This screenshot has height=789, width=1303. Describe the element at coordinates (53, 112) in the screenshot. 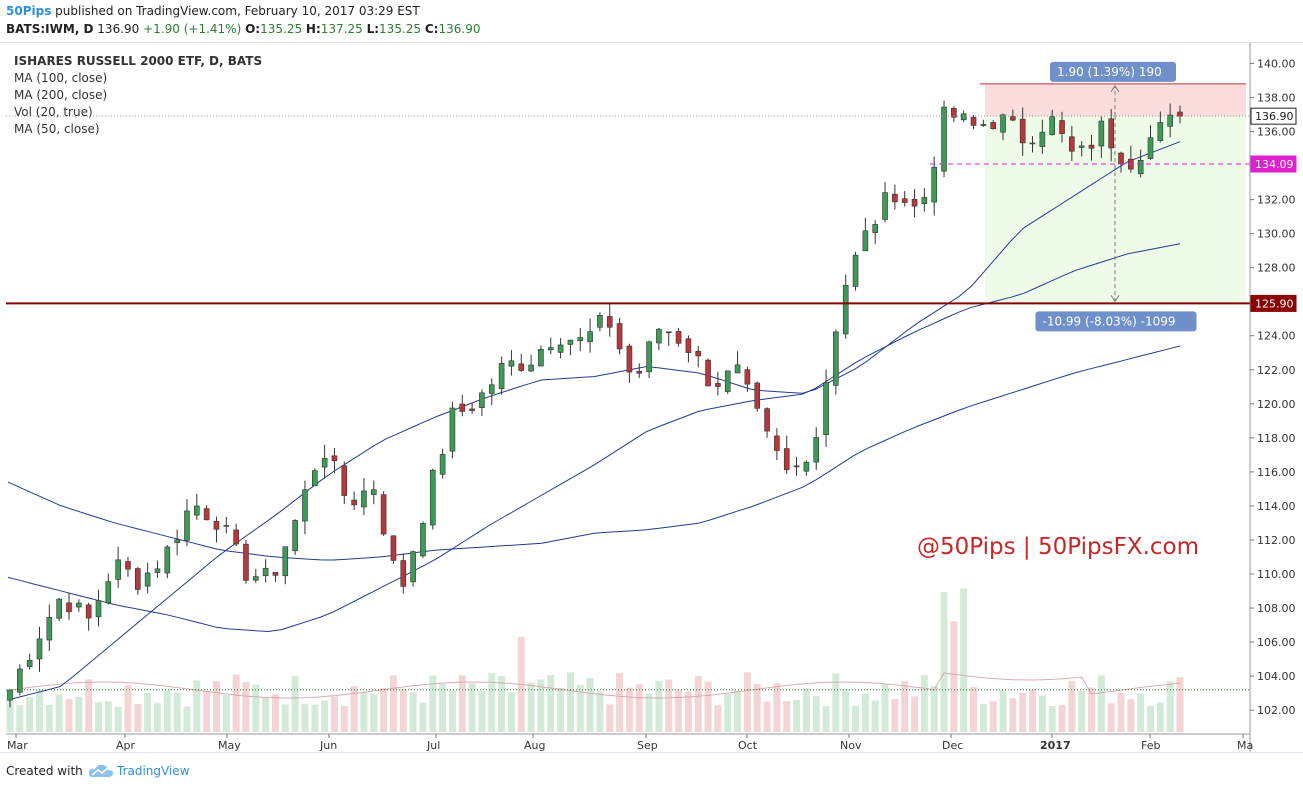

I see `legend-item-vol: Vol (20, true)` at that location.